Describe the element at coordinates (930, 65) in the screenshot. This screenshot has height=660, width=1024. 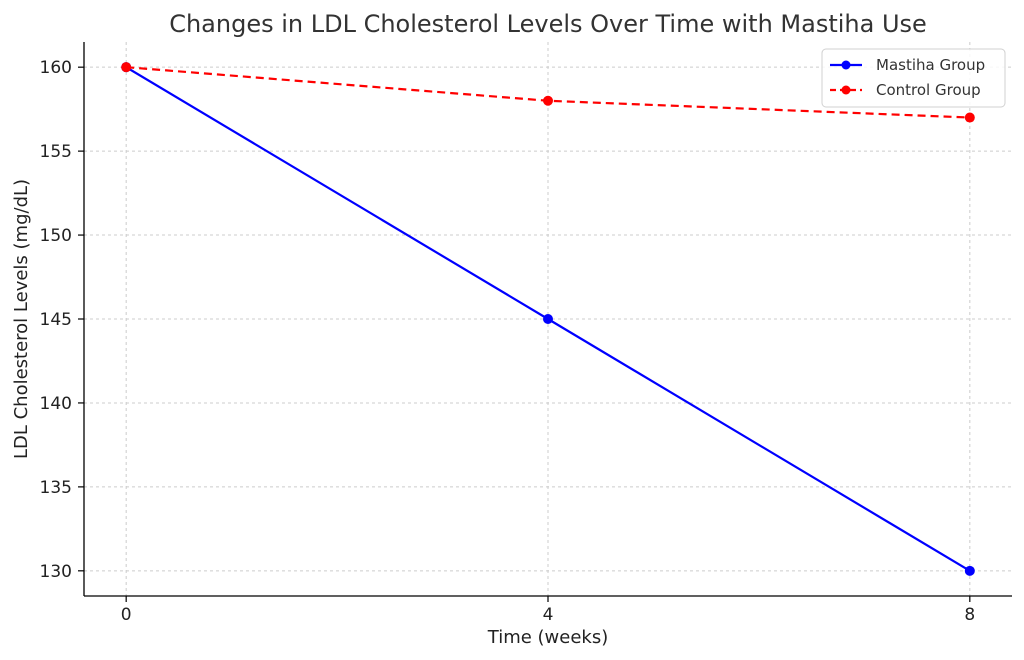
I see `mastiha-group-legend-label: Mastiha Group` at that location.